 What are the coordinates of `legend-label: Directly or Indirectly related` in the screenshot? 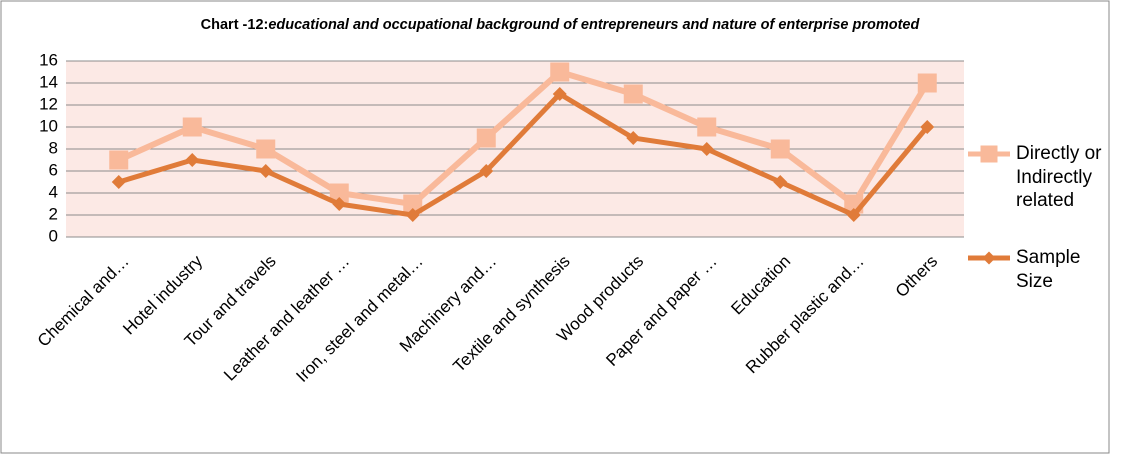 It's located at (1059, 177).